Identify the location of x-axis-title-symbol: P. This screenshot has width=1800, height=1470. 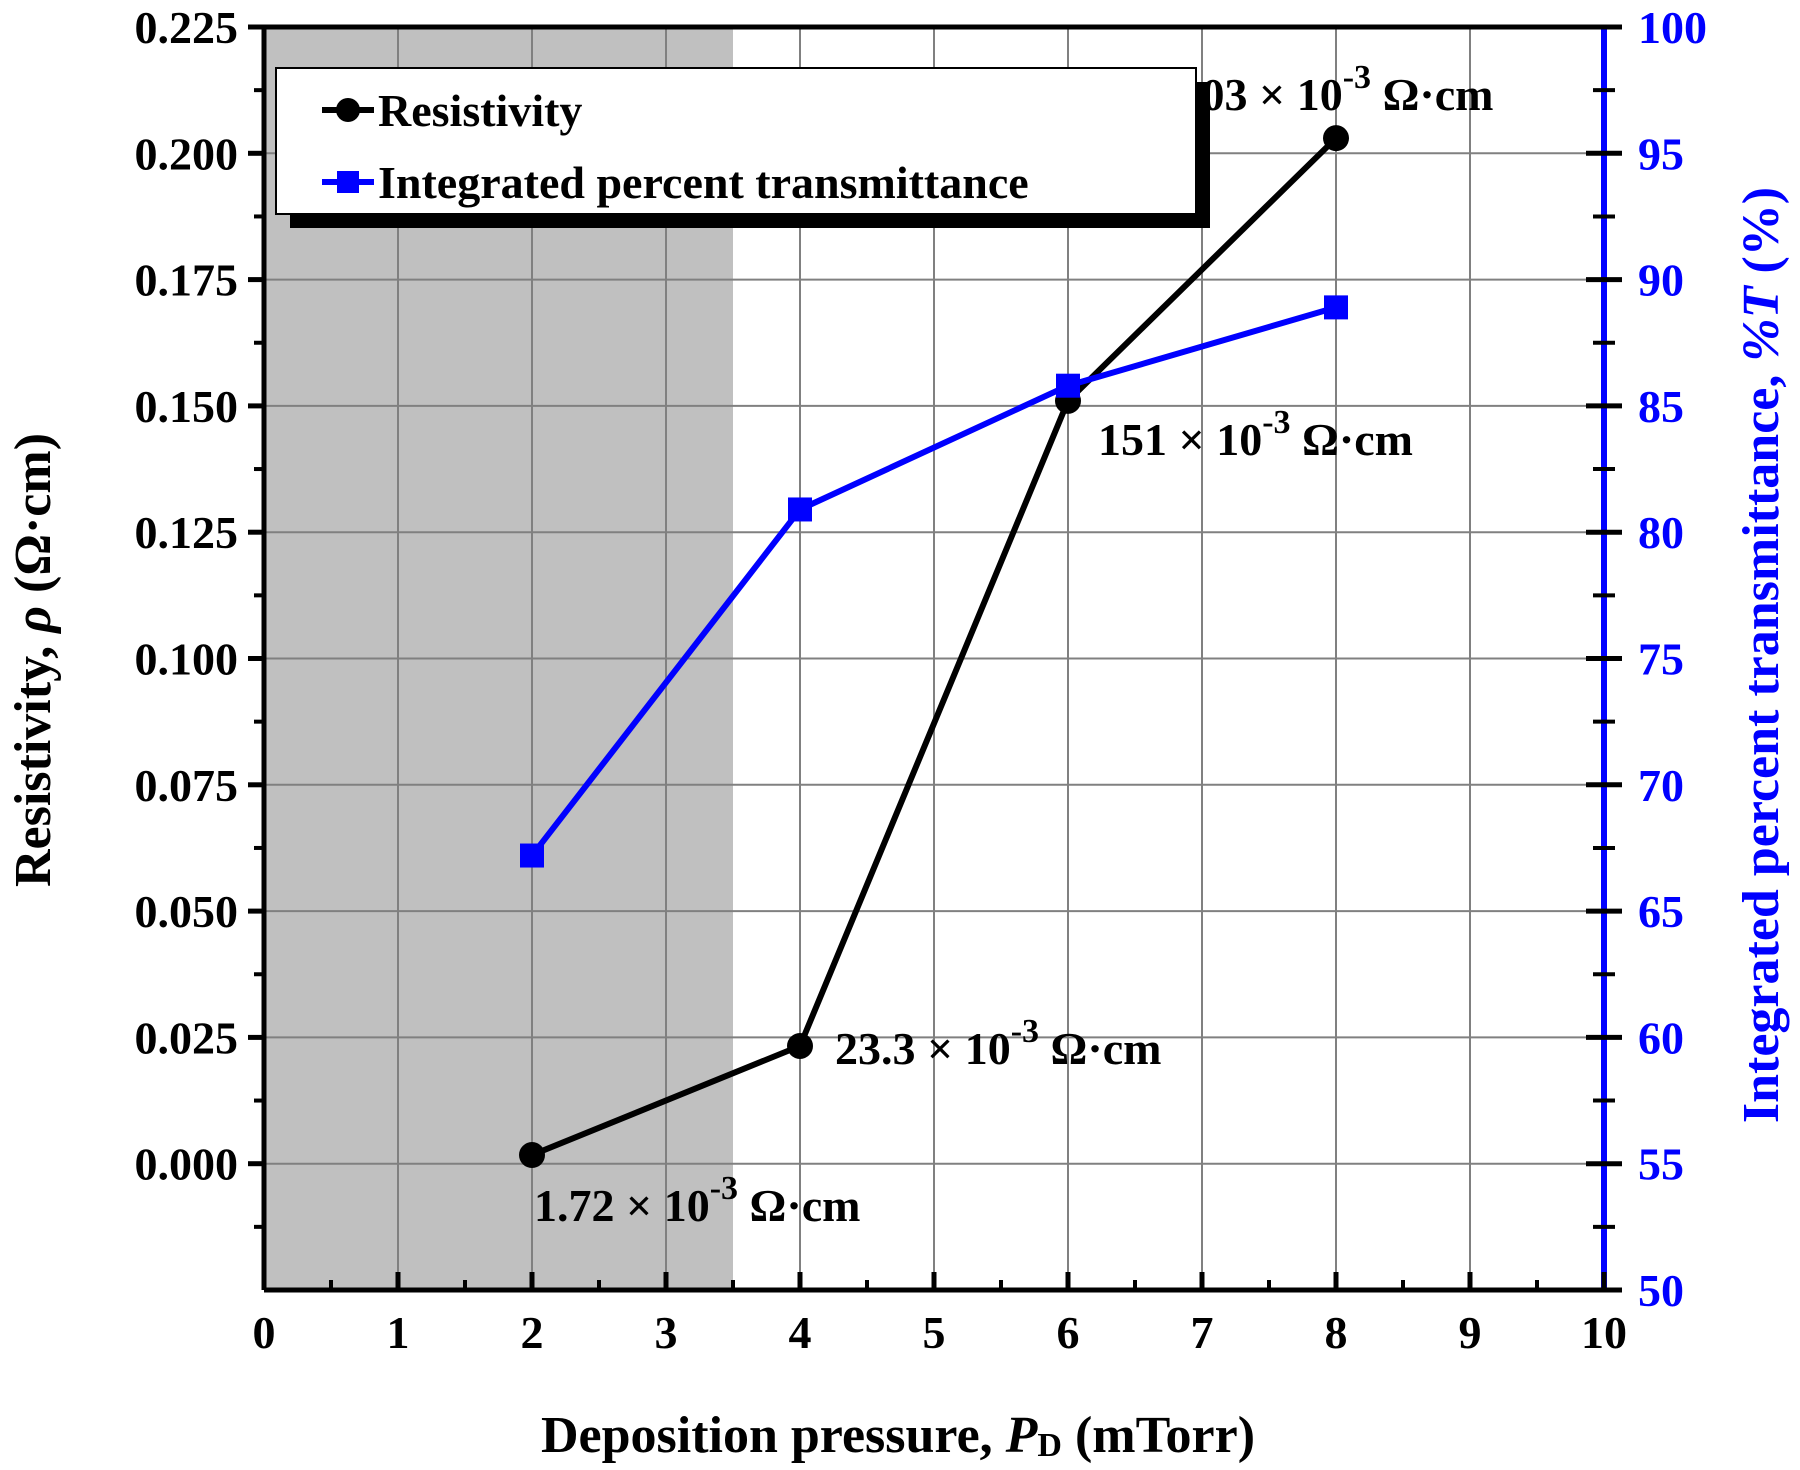
(1022, 1435).